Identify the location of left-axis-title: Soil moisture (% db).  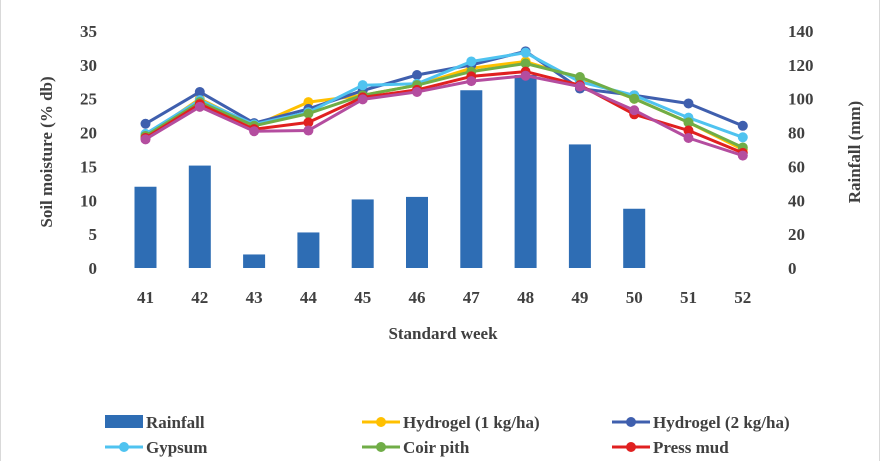
(46, 151).